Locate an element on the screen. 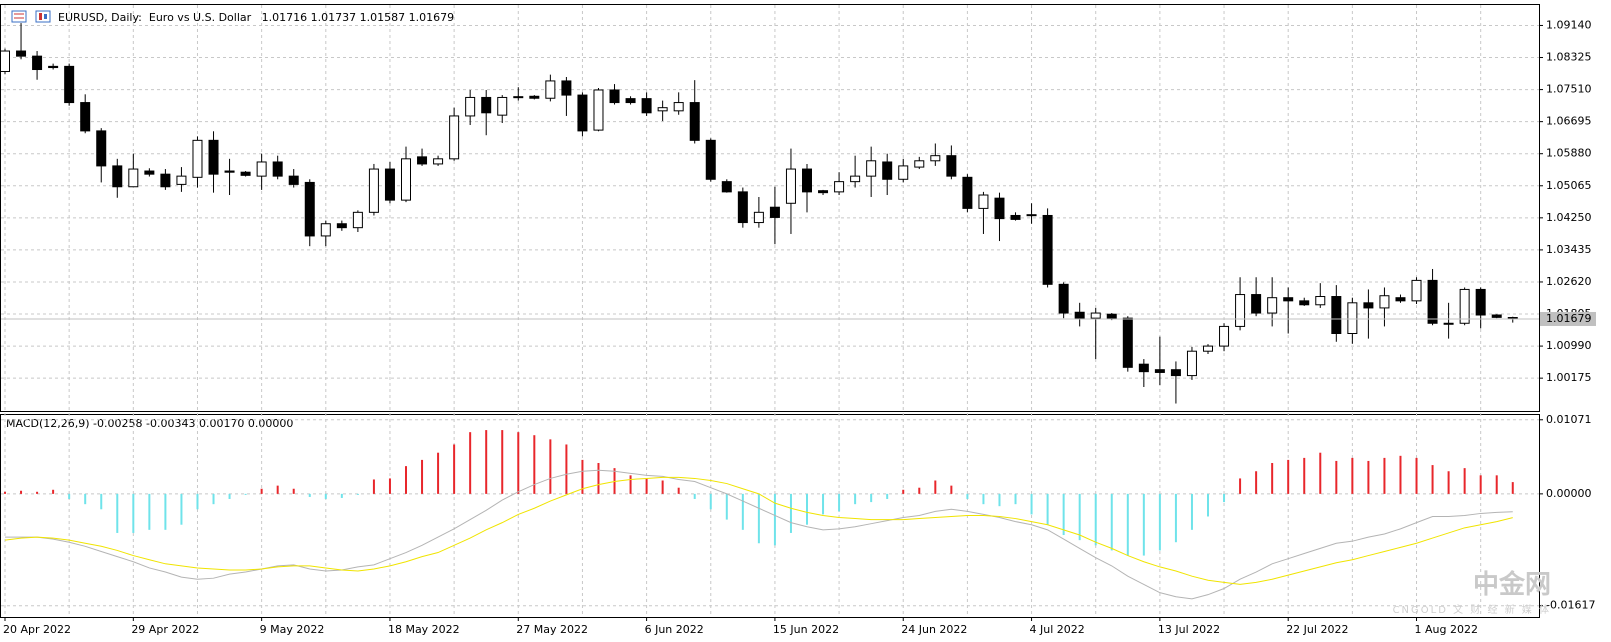 The image size is (1611, 642). y-tick-label: 1.02620 is located at coordinates (1569, 281).